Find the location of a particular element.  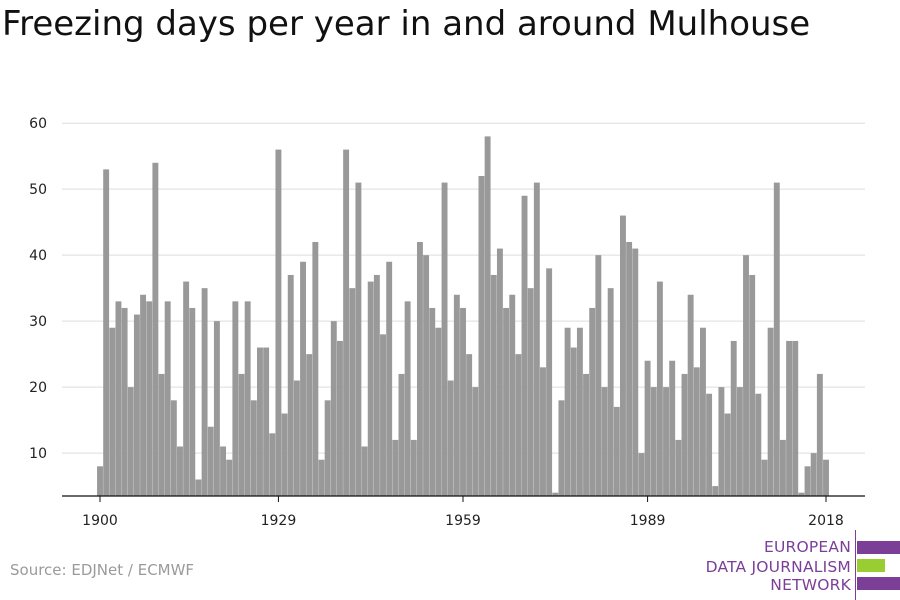

bar-1903 is located at coordinates (118, 398).